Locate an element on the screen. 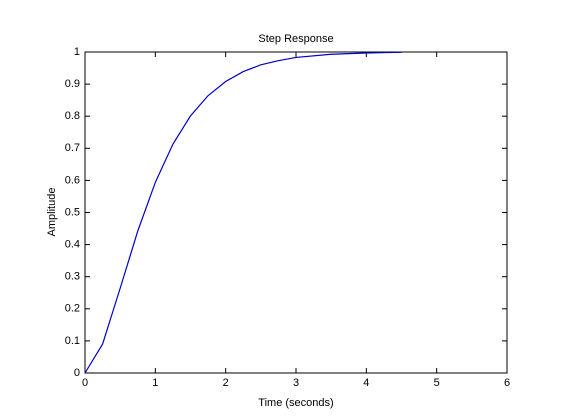 This screenshot has height=420, width=561. y-tick-label: 0.1 is located at coordinates (72, 341).